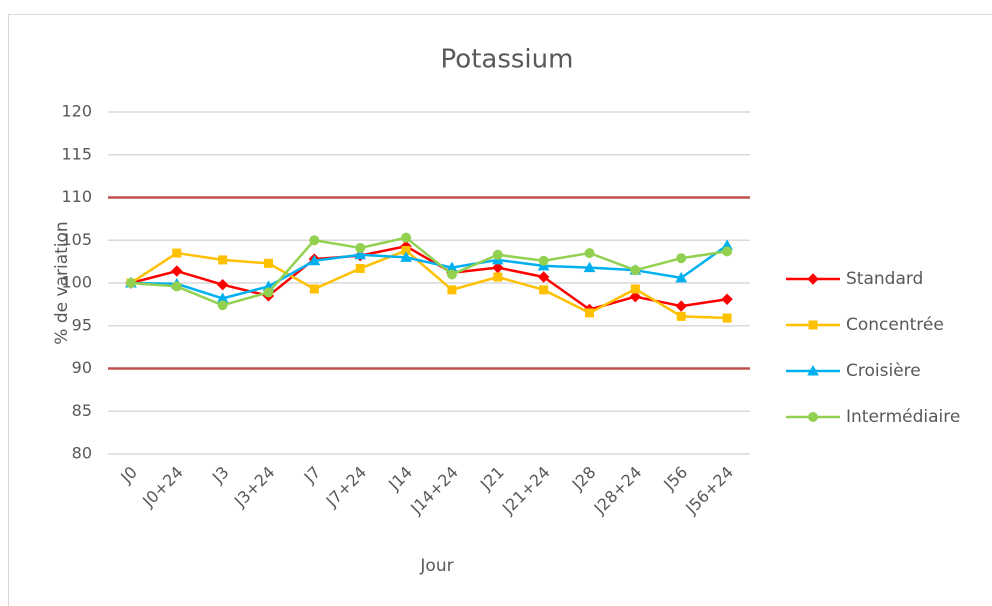  Describe the element at coordinates (76, 153) in the screenshot. I see `y-tick-label: 115` at that location.